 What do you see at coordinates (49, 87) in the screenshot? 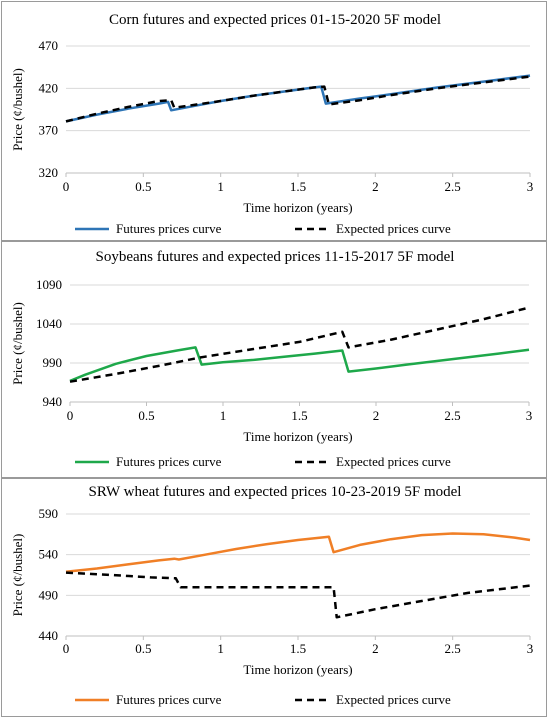
I see `corn-y-tick-label: 420` at bounding box center [49, 87].